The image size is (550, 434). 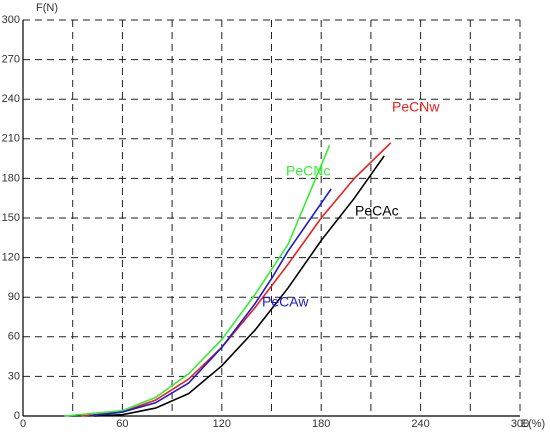 I want to click on series-label: PeCAw, so click(x=285, y=302).